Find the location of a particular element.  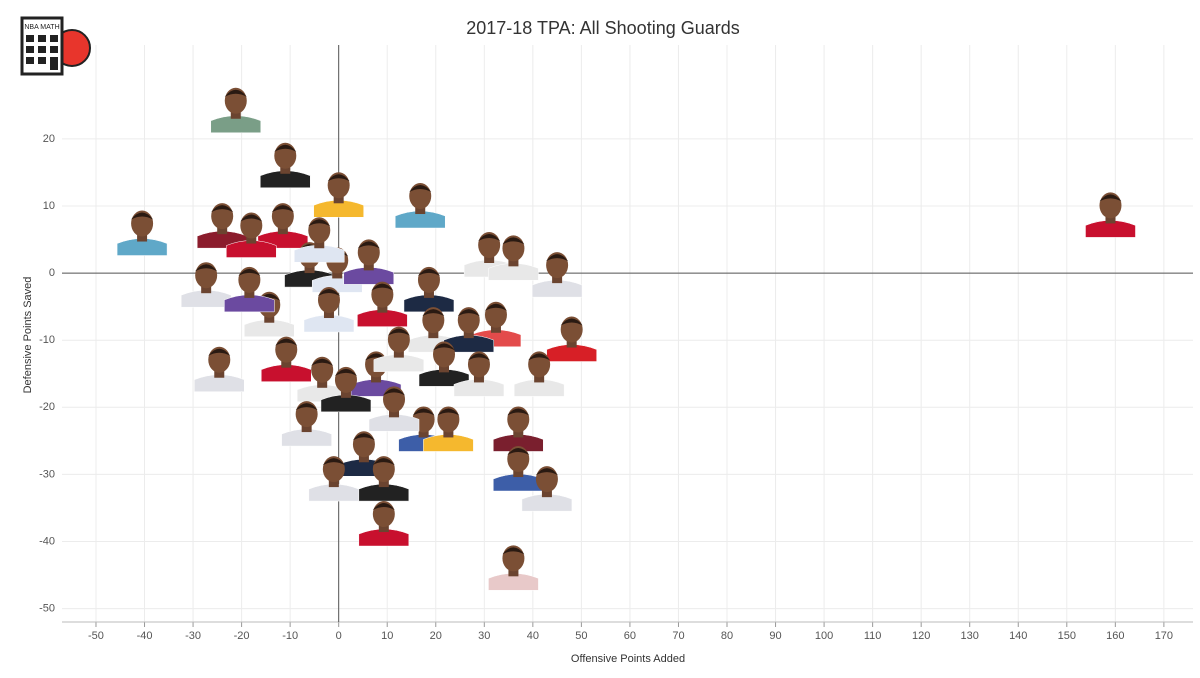

x-tick-label: 80 is located at coordinates (727, 636).